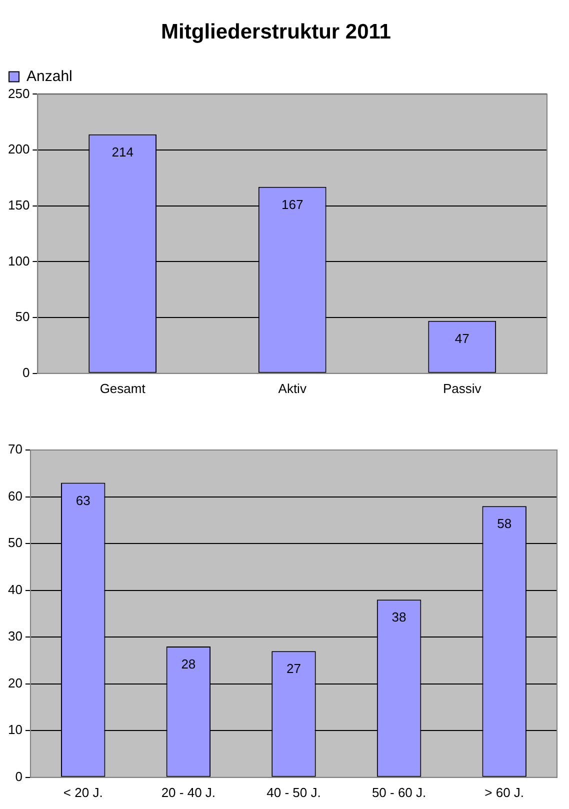 The image size is (569, 809). What do you see at coordinates (15, 449) in the screenshot?
I see `y-tick-label: 70` at bounding box center [15, 449].